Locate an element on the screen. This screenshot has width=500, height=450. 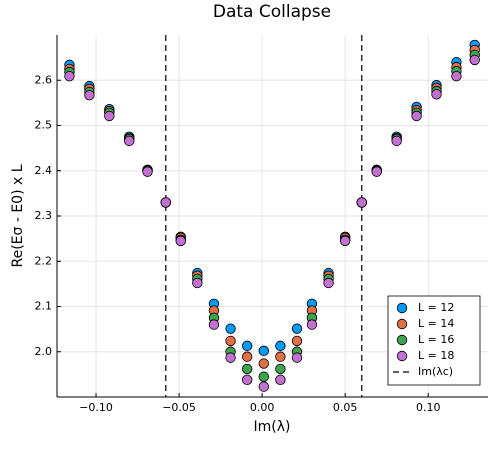
y-tick-label: 2.1 is located at coordinates (44, 306).